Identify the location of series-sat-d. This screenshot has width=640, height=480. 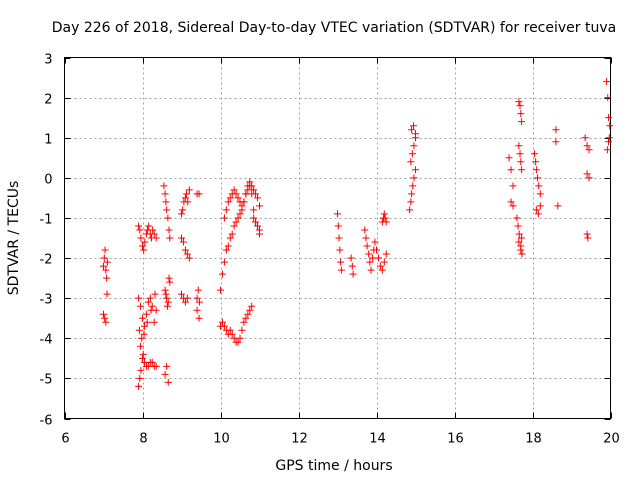
(147, 366).